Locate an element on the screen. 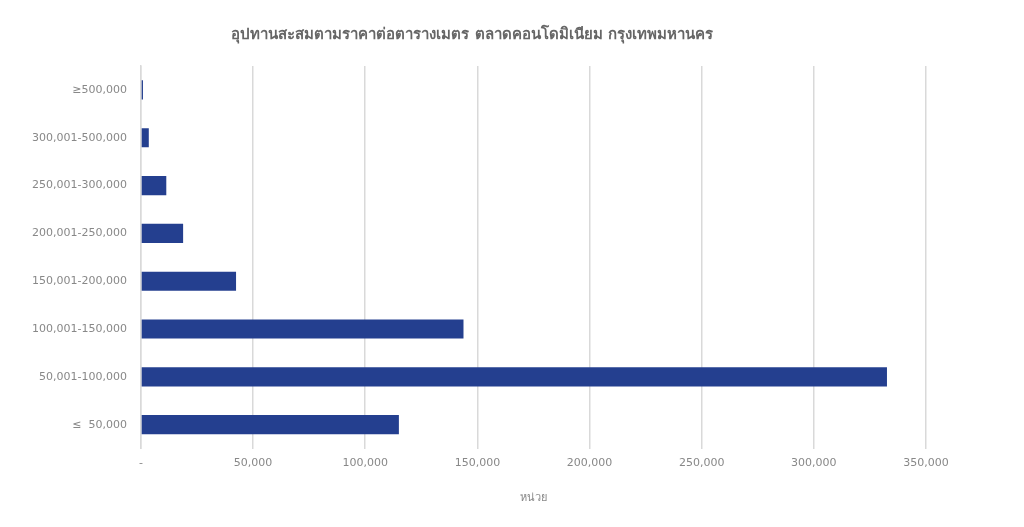  y-tick-label: ≤ 50,000 is located at coordinates (99, 424).